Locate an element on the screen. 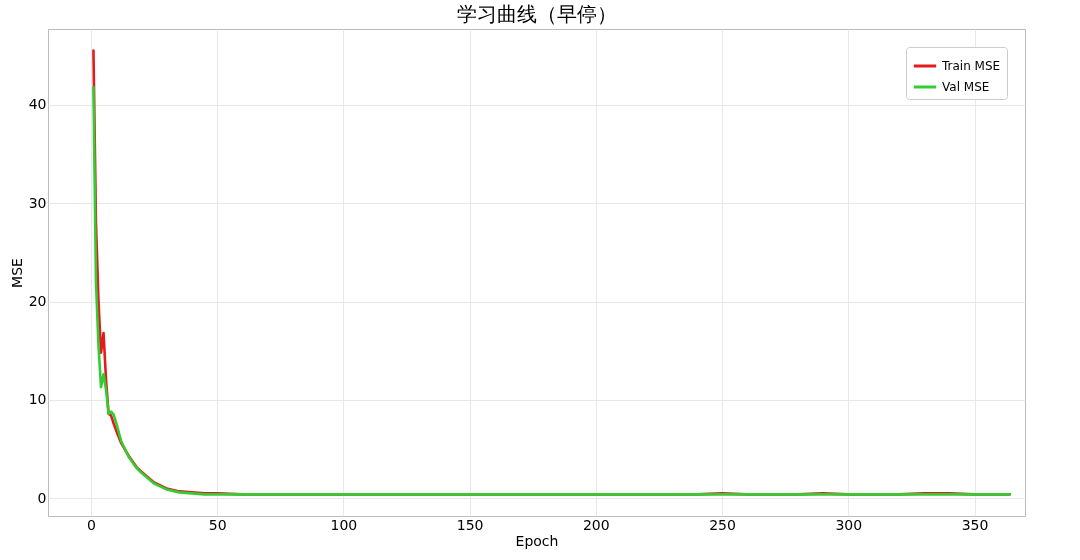 The width and height of the screenshot is (1080, 560). x-tick-label: 250 is located at coordinates (722, 524).